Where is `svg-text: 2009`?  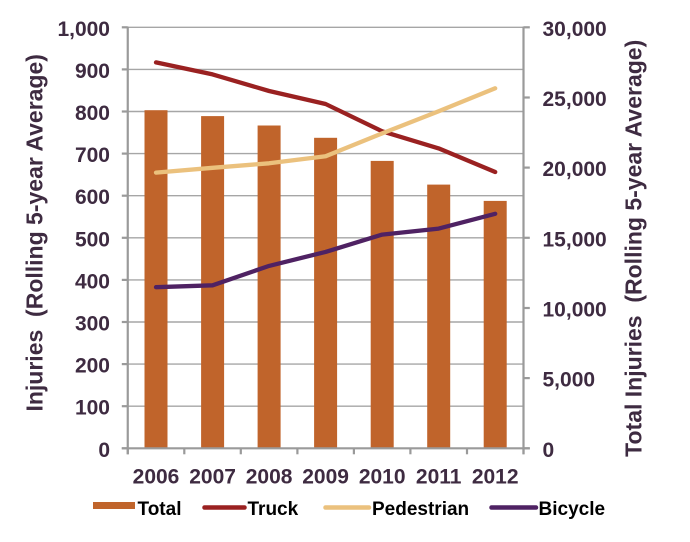
svg-text: 2009 is located at coordinates (325, 477).